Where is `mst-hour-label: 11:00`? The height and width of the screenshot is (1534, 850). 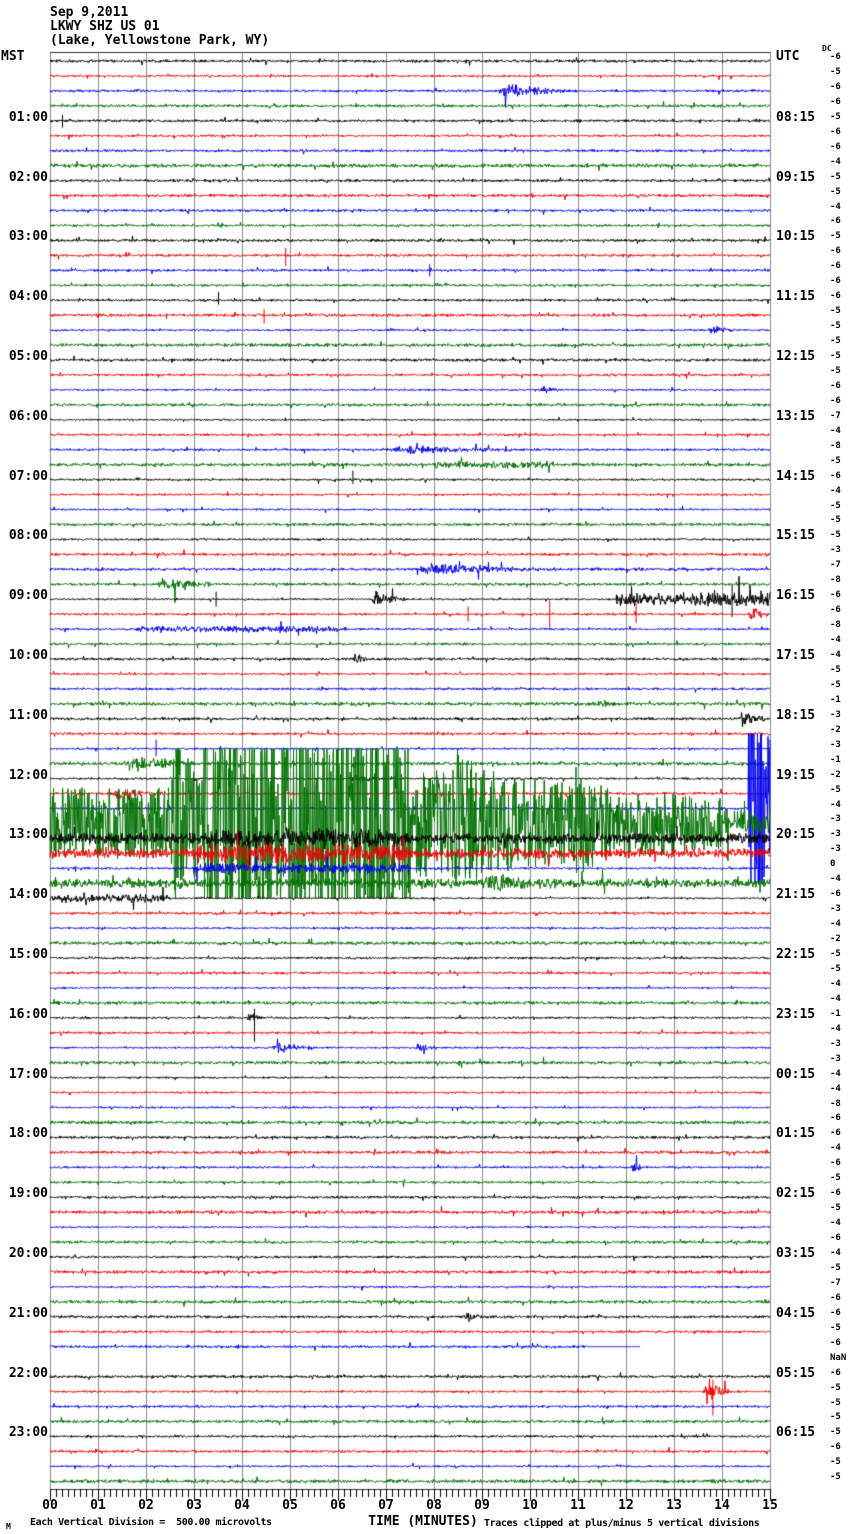 mst-hour-label: 11:00 is located at coordinates (28, 715).